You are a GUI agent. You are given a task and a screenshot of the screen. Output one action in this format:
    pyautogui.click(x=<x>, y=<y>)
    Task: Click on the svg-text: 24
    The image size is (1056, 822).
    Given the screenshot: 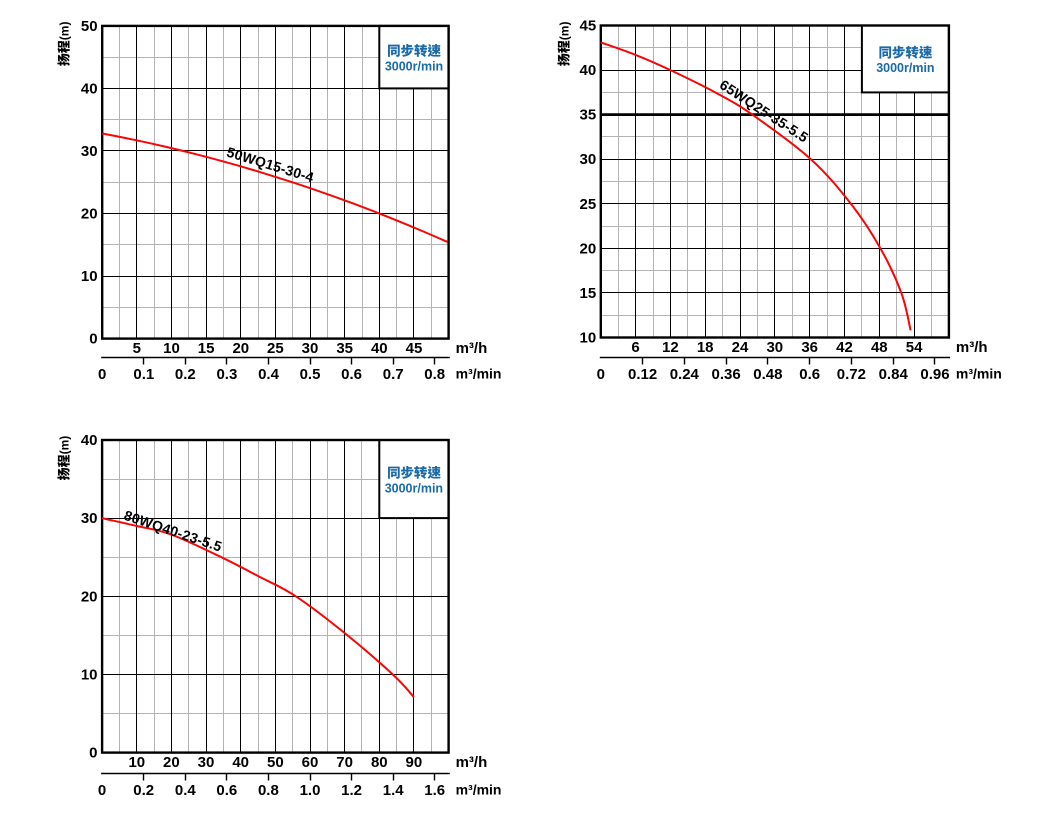 What is the action you would take?
    pyautogui.click(x=740, y=347)
    